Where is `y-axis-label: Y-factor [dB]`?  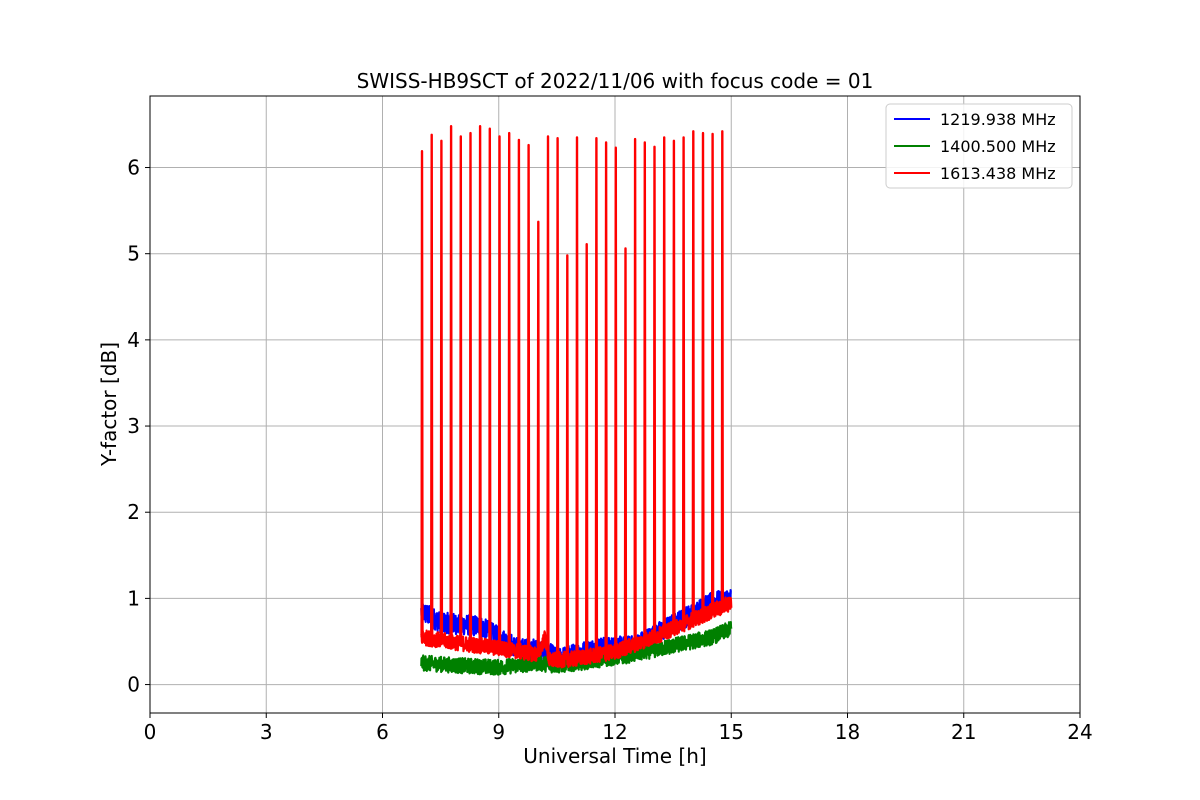 y-axis-label: Y-factor [dB] is located at coordinates (109, 404).